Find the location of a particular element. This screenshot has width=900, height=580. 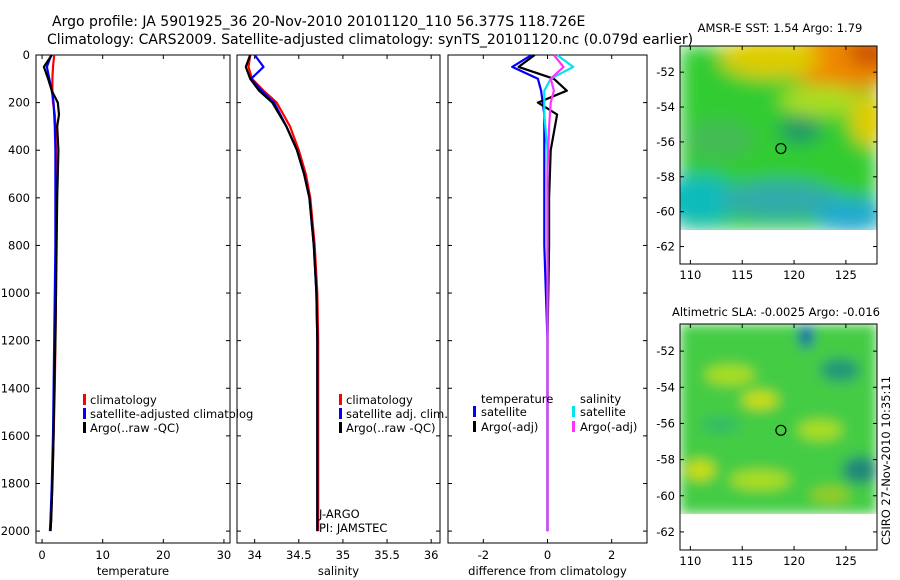

legend-heading: temperature is located at coordinates (517, 399).